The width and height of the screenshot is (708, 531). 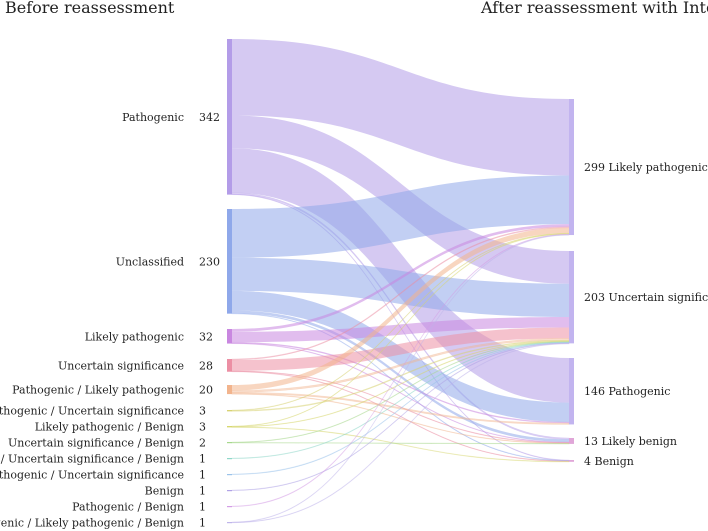 I want to click on flow-uncl-to-t_p, so click(x=400, y=356).